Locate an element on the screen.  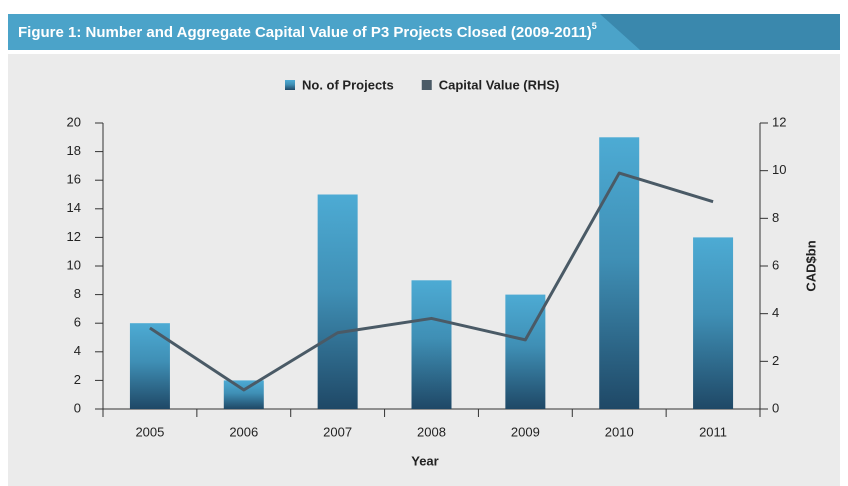
x-tick-label: 2011 is located at coordinates (713, 431).